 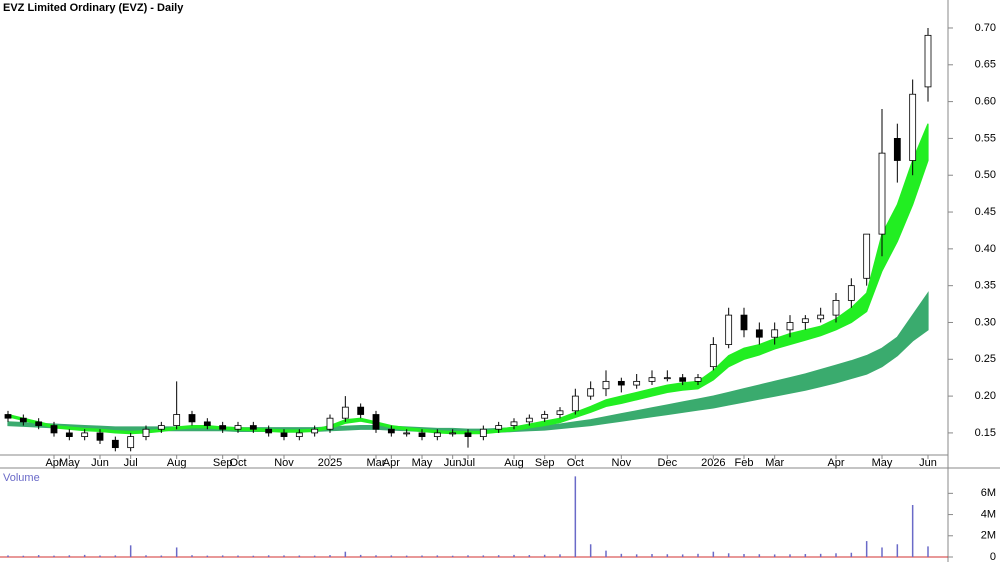 I want to click on x-tick-label: Feb, so click(x=744, y=463).